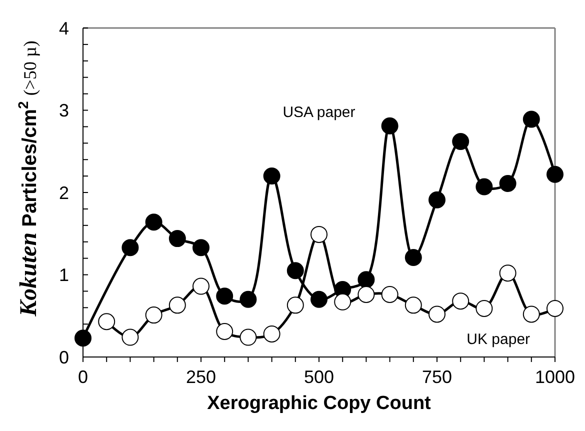 This screenshot has height=431, width=585. What do you see at coordinates (437, 377) in the screenshot?
I see `x-tick-label: 750` at bounding box center [437, 377].